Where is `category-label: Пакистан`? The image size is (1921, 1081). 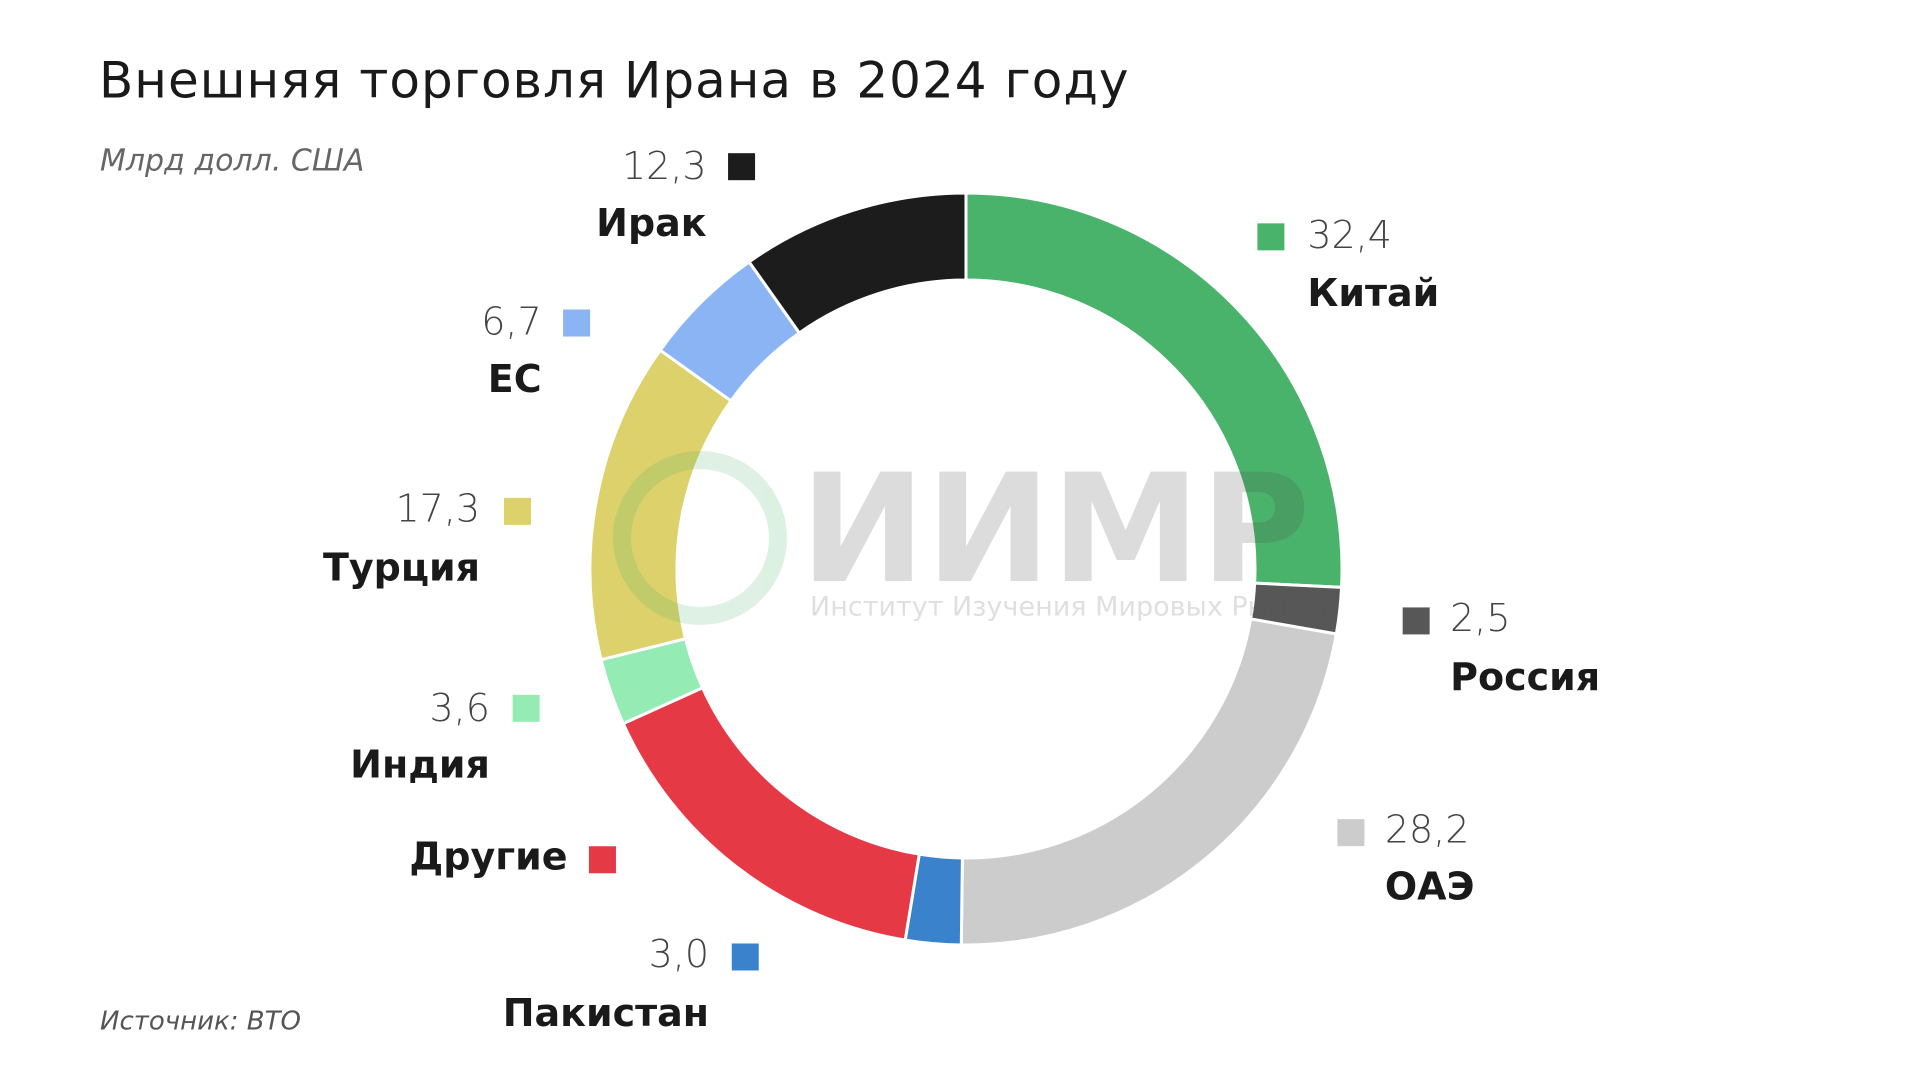 category-label: Пакистан is located at coordinates (606, 1013).